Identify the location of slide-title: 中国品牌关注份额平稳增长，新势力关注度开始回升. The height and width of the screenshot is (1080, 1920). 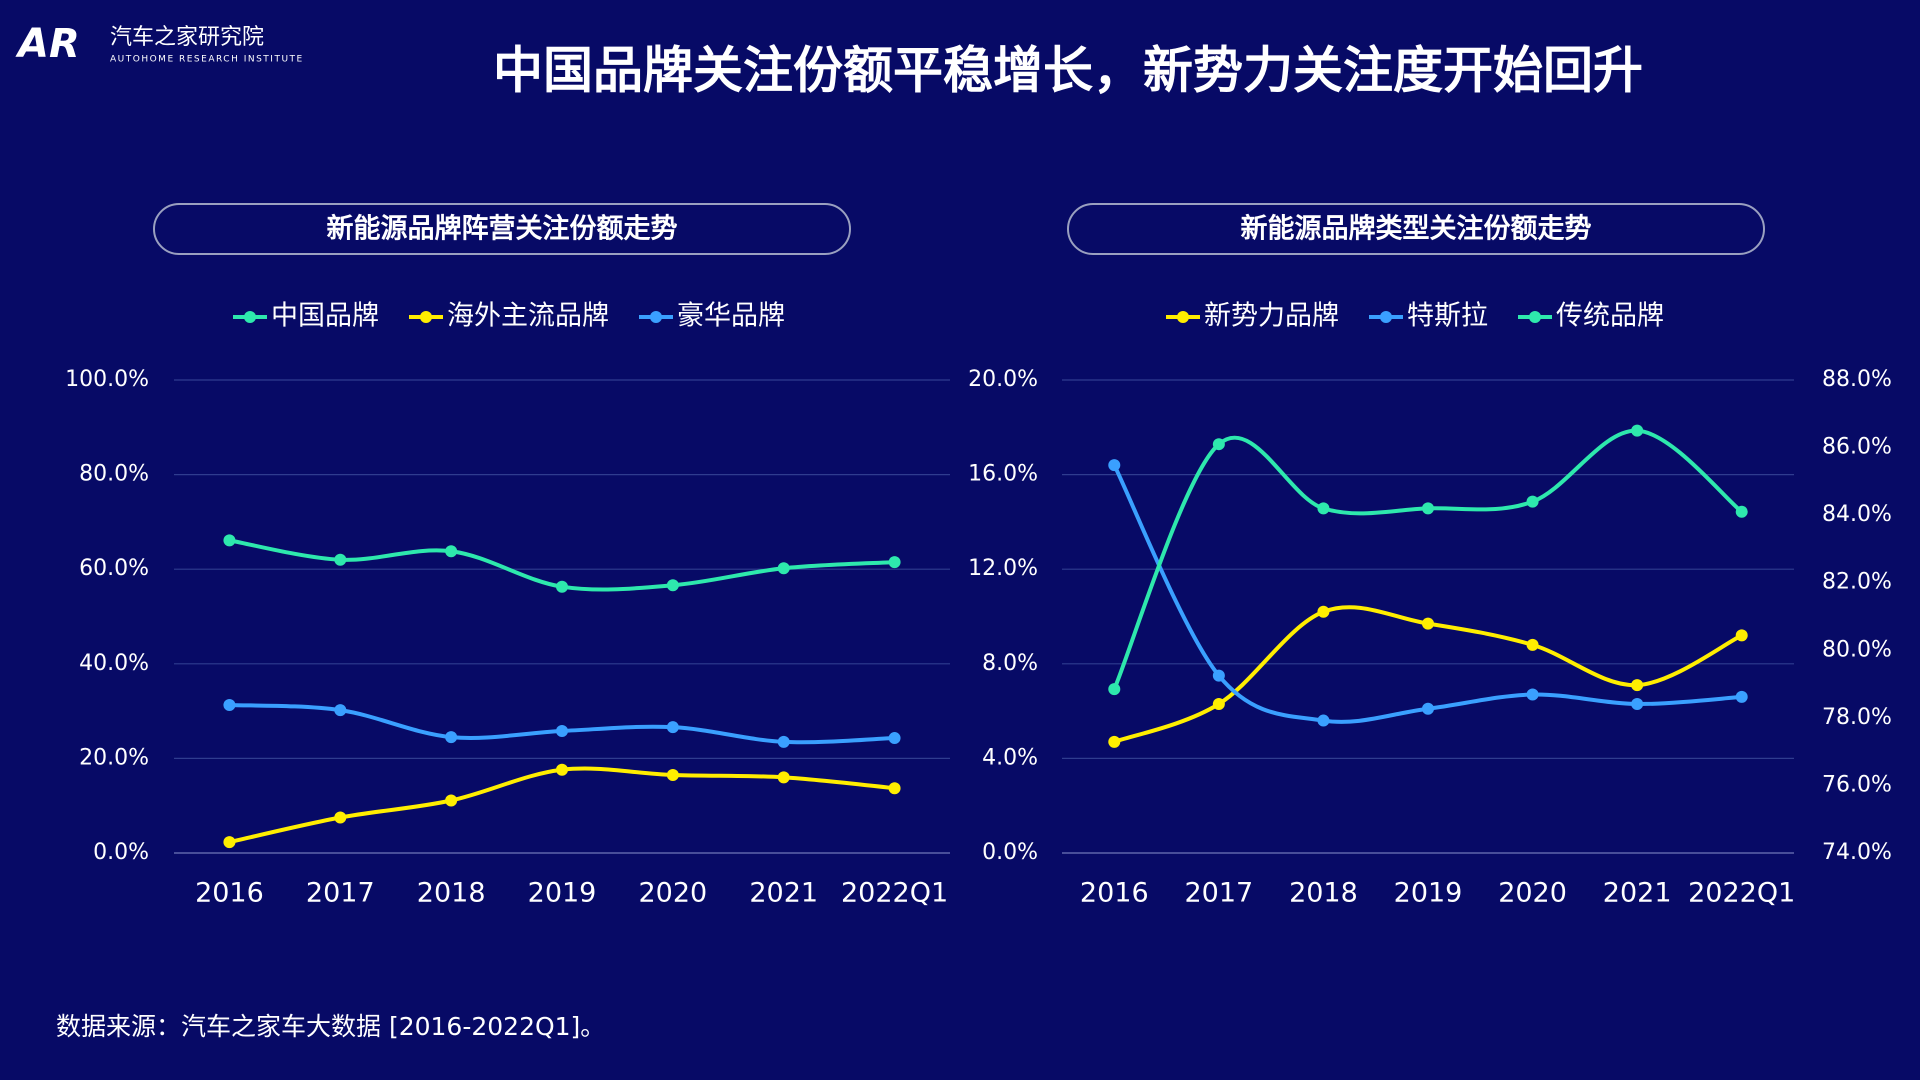
(1068, 71).